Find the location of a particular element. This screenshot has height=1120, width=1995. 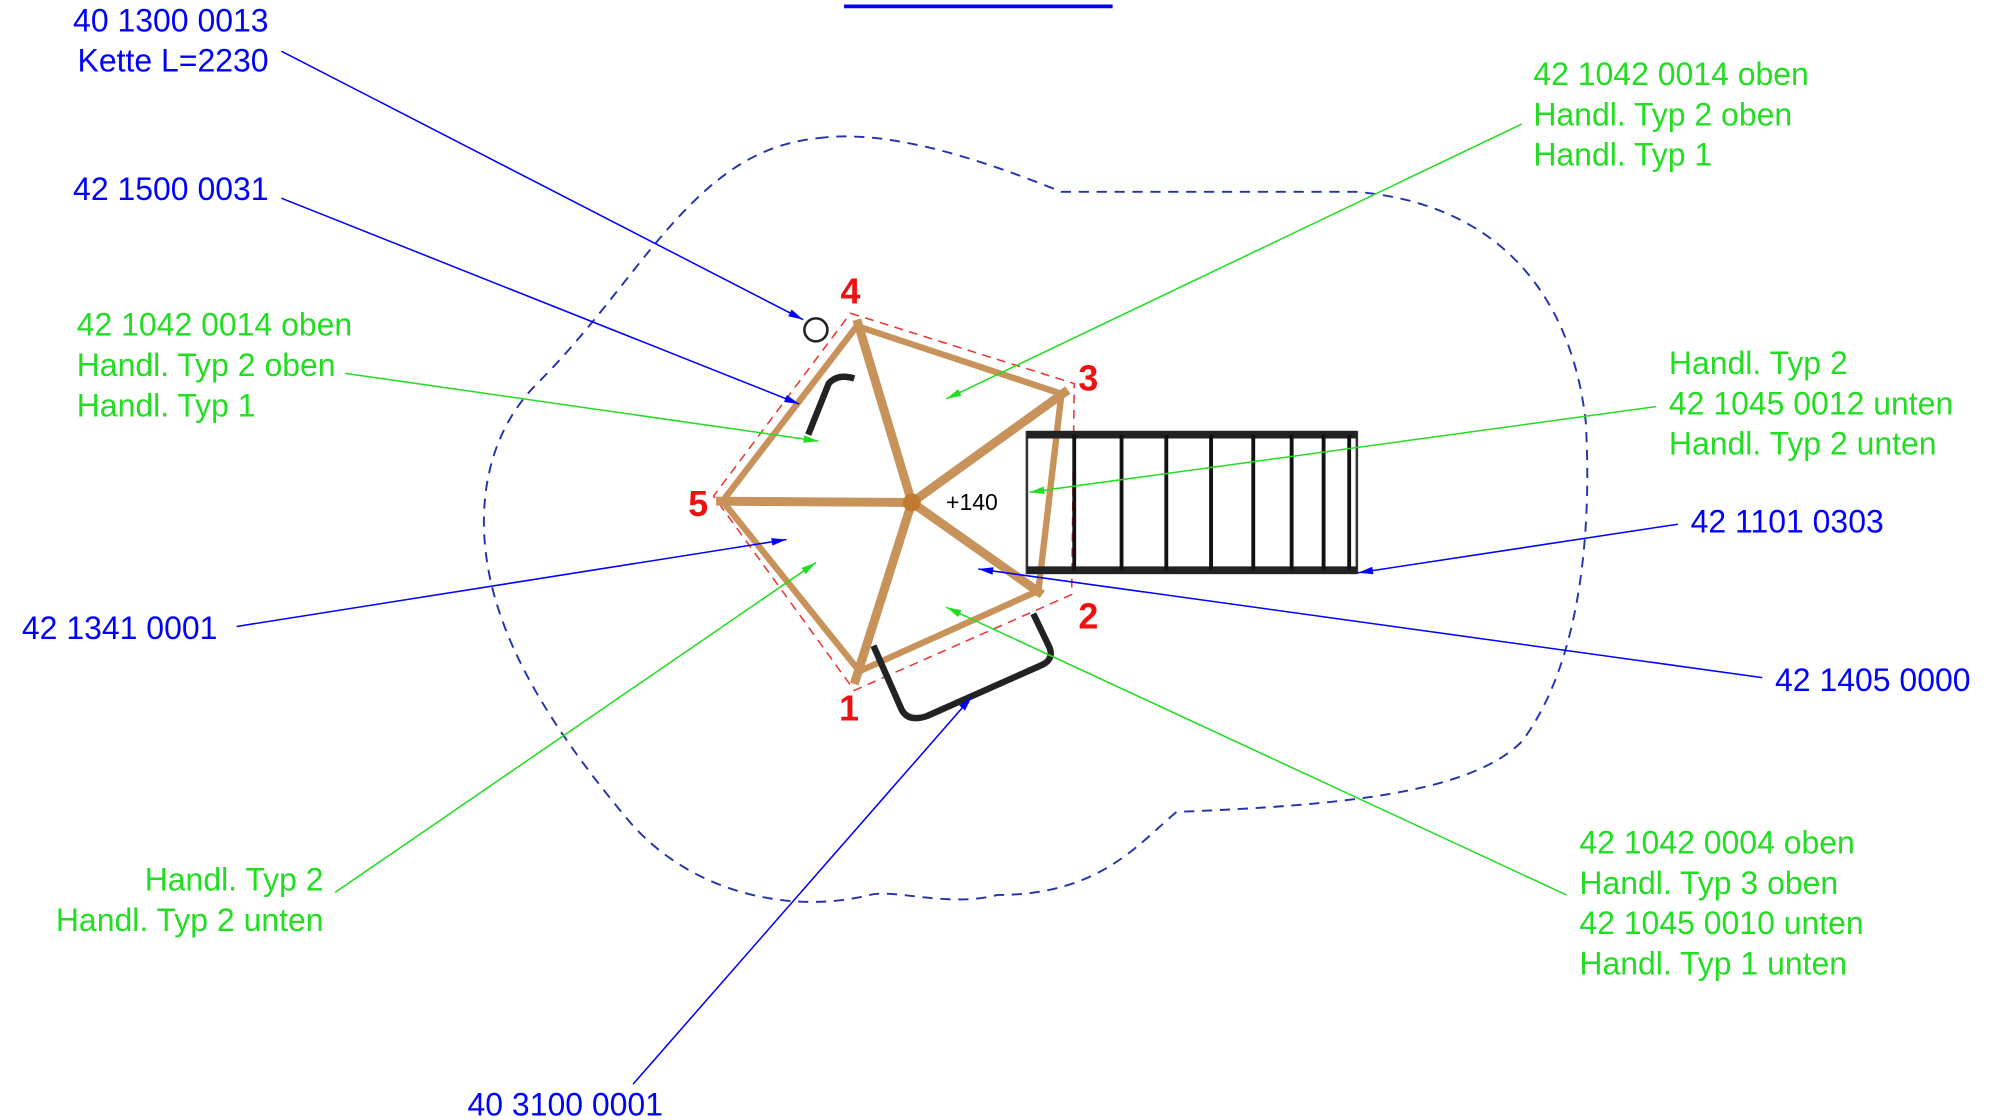

callout-text: Handl. Typ 1 unten is located at coordinates (1713, 963).